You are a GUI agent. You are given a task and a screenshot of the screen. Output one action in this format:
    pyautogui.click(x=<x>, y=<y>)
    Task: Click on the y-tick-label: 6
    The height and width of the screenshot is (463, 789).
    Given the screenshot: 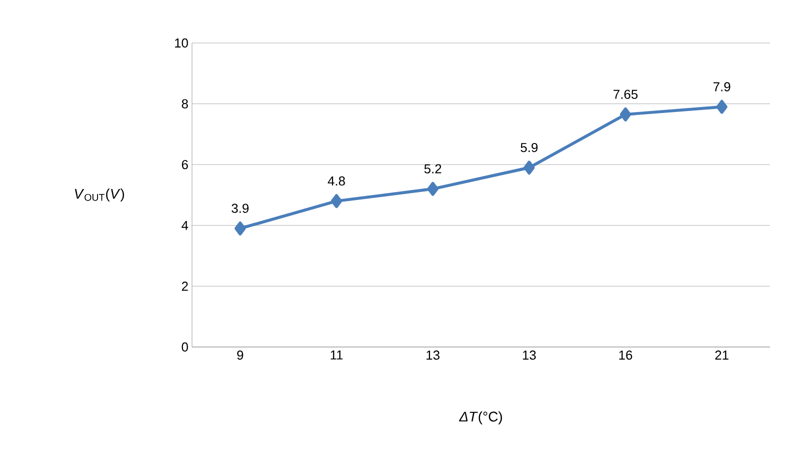 What is the action you would take?
    pyautogui.click(x=185, y=165)
    